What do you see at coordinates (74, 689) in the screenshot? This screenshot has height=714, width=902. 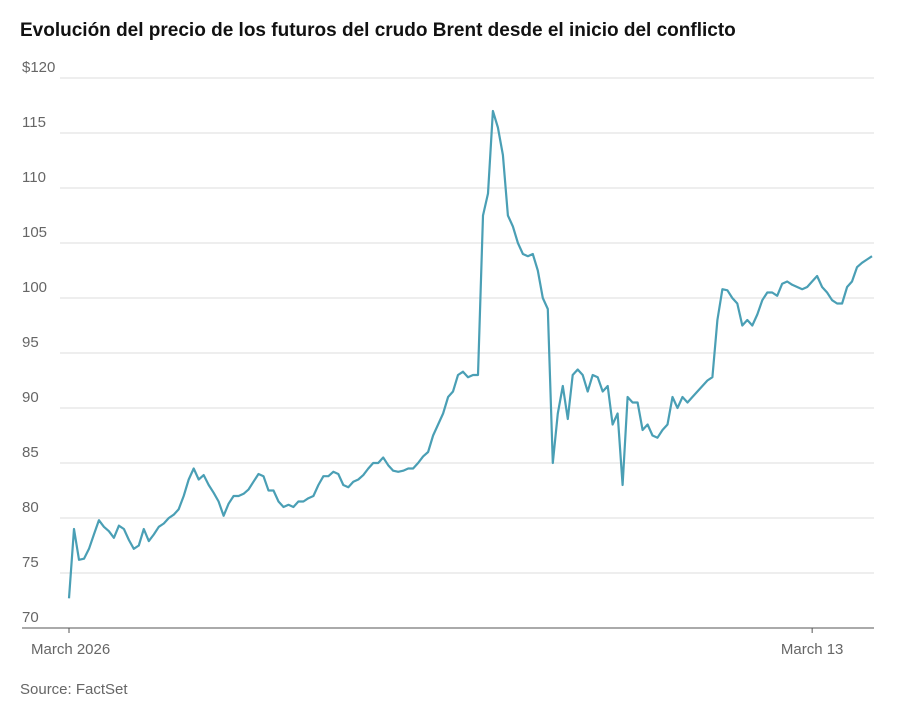 I see `source: Source: FactSet` at bounding box center [74, 689].